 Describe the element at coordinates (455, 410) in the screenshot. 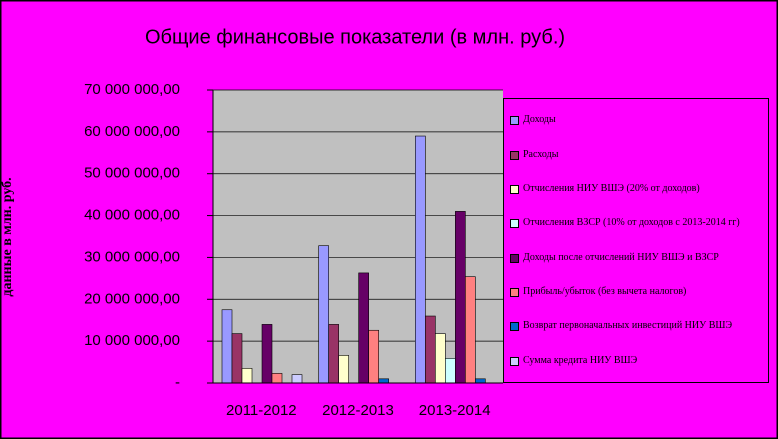

I see `x-tick-label: 2013-2014` at that location.